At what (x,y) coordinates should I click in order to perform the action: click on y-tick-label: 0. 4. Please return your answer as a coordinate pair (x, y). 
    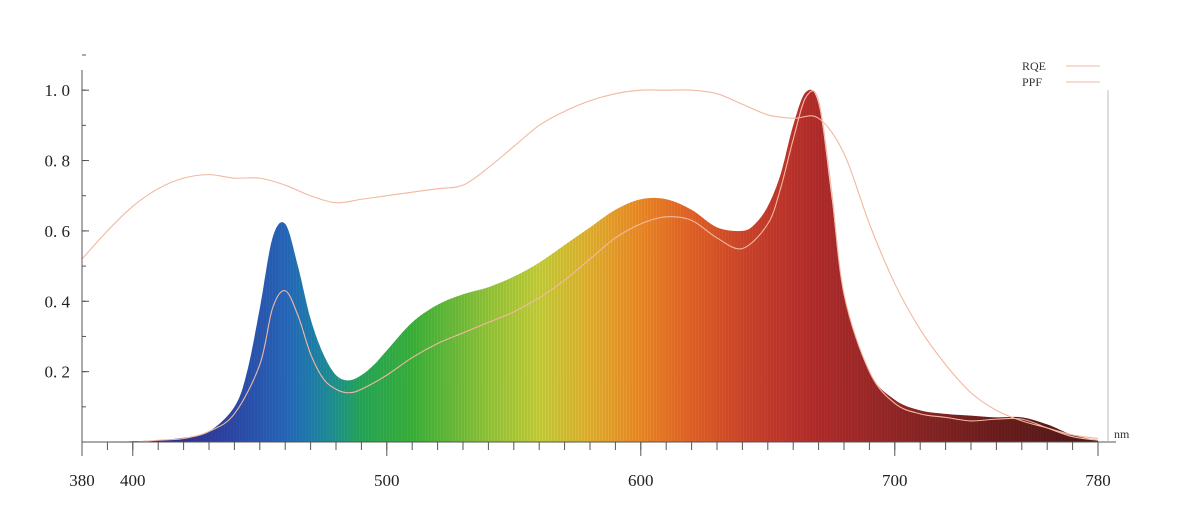
    Looking at the image, I should click on (58, 301).